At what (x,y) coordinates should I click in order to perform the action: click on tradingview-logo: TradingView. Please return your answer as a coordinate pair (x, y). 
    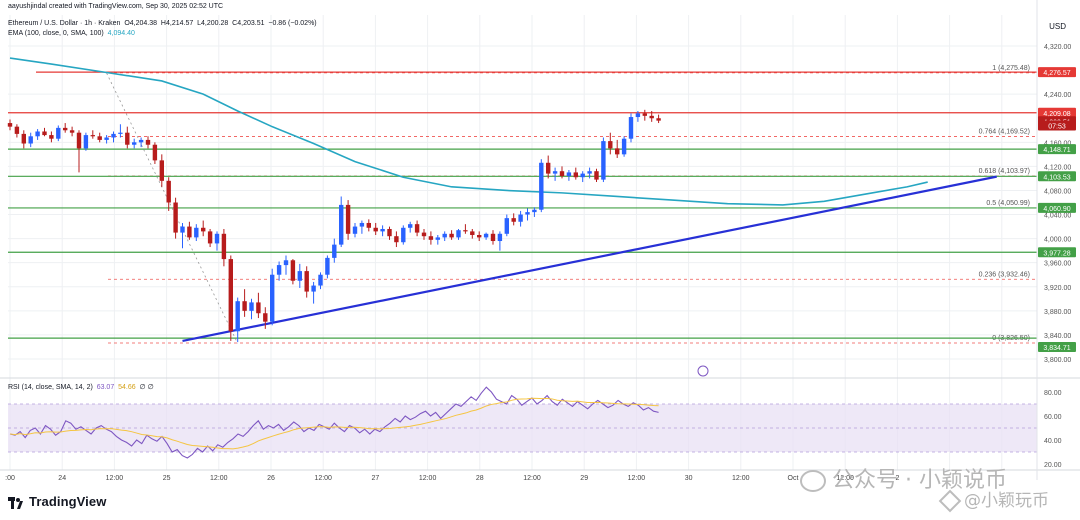
    Looking at the image, I should click on (57, 501).